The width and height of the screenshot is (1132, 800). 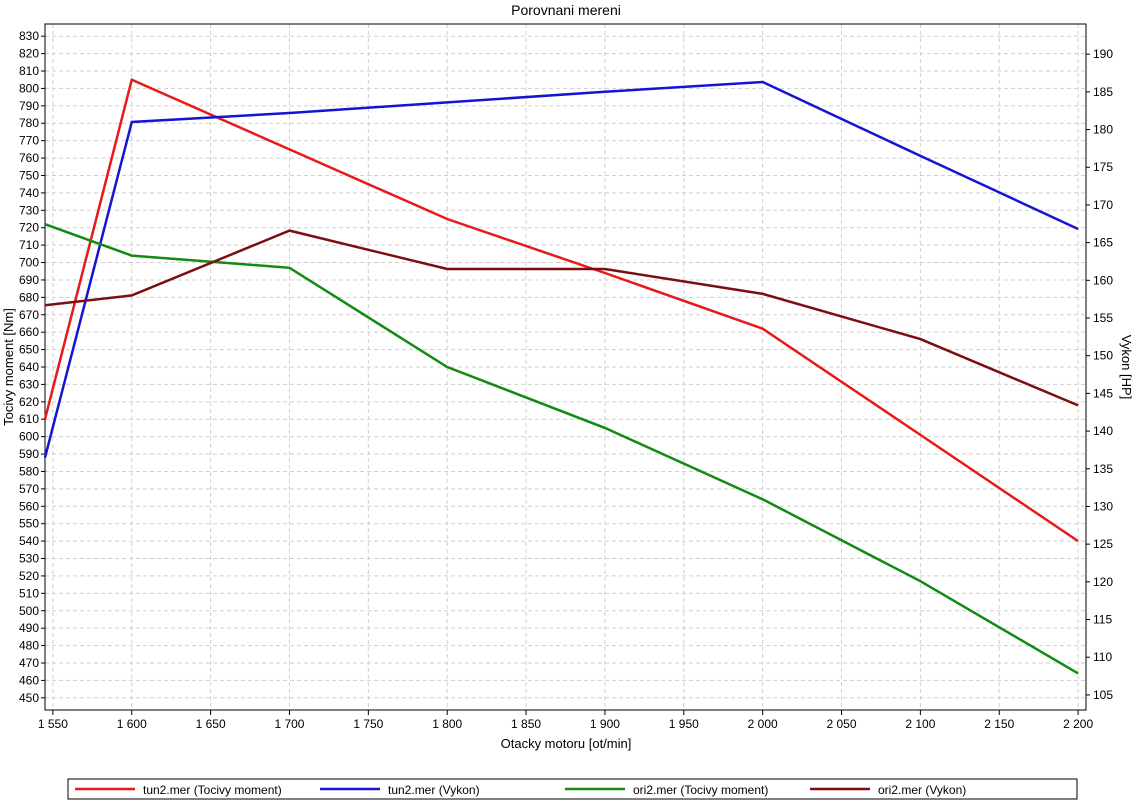 I want to click on y-left-tick-label: 680, so click(x=29, y=297).